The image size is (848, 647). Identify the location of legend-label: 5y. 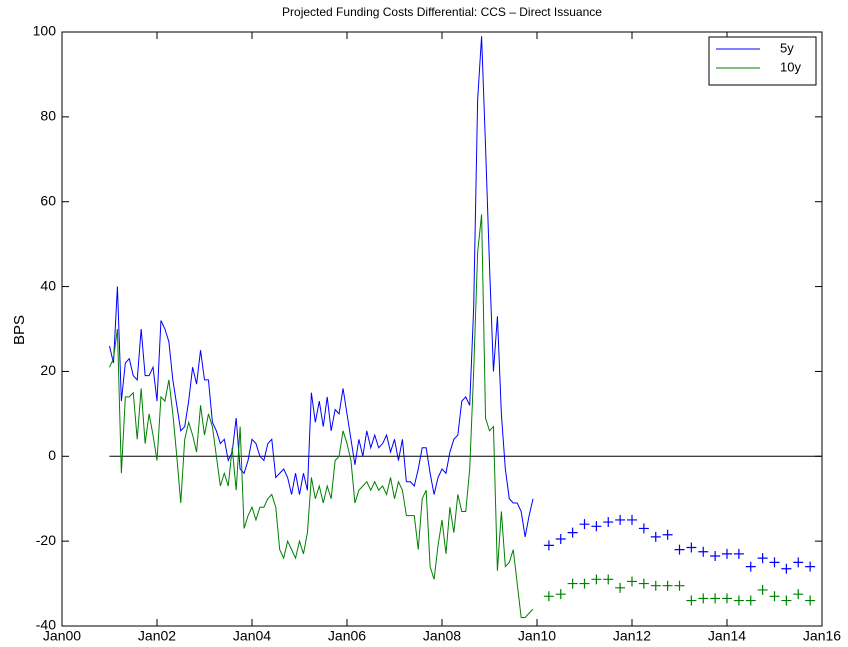
(787, 47).